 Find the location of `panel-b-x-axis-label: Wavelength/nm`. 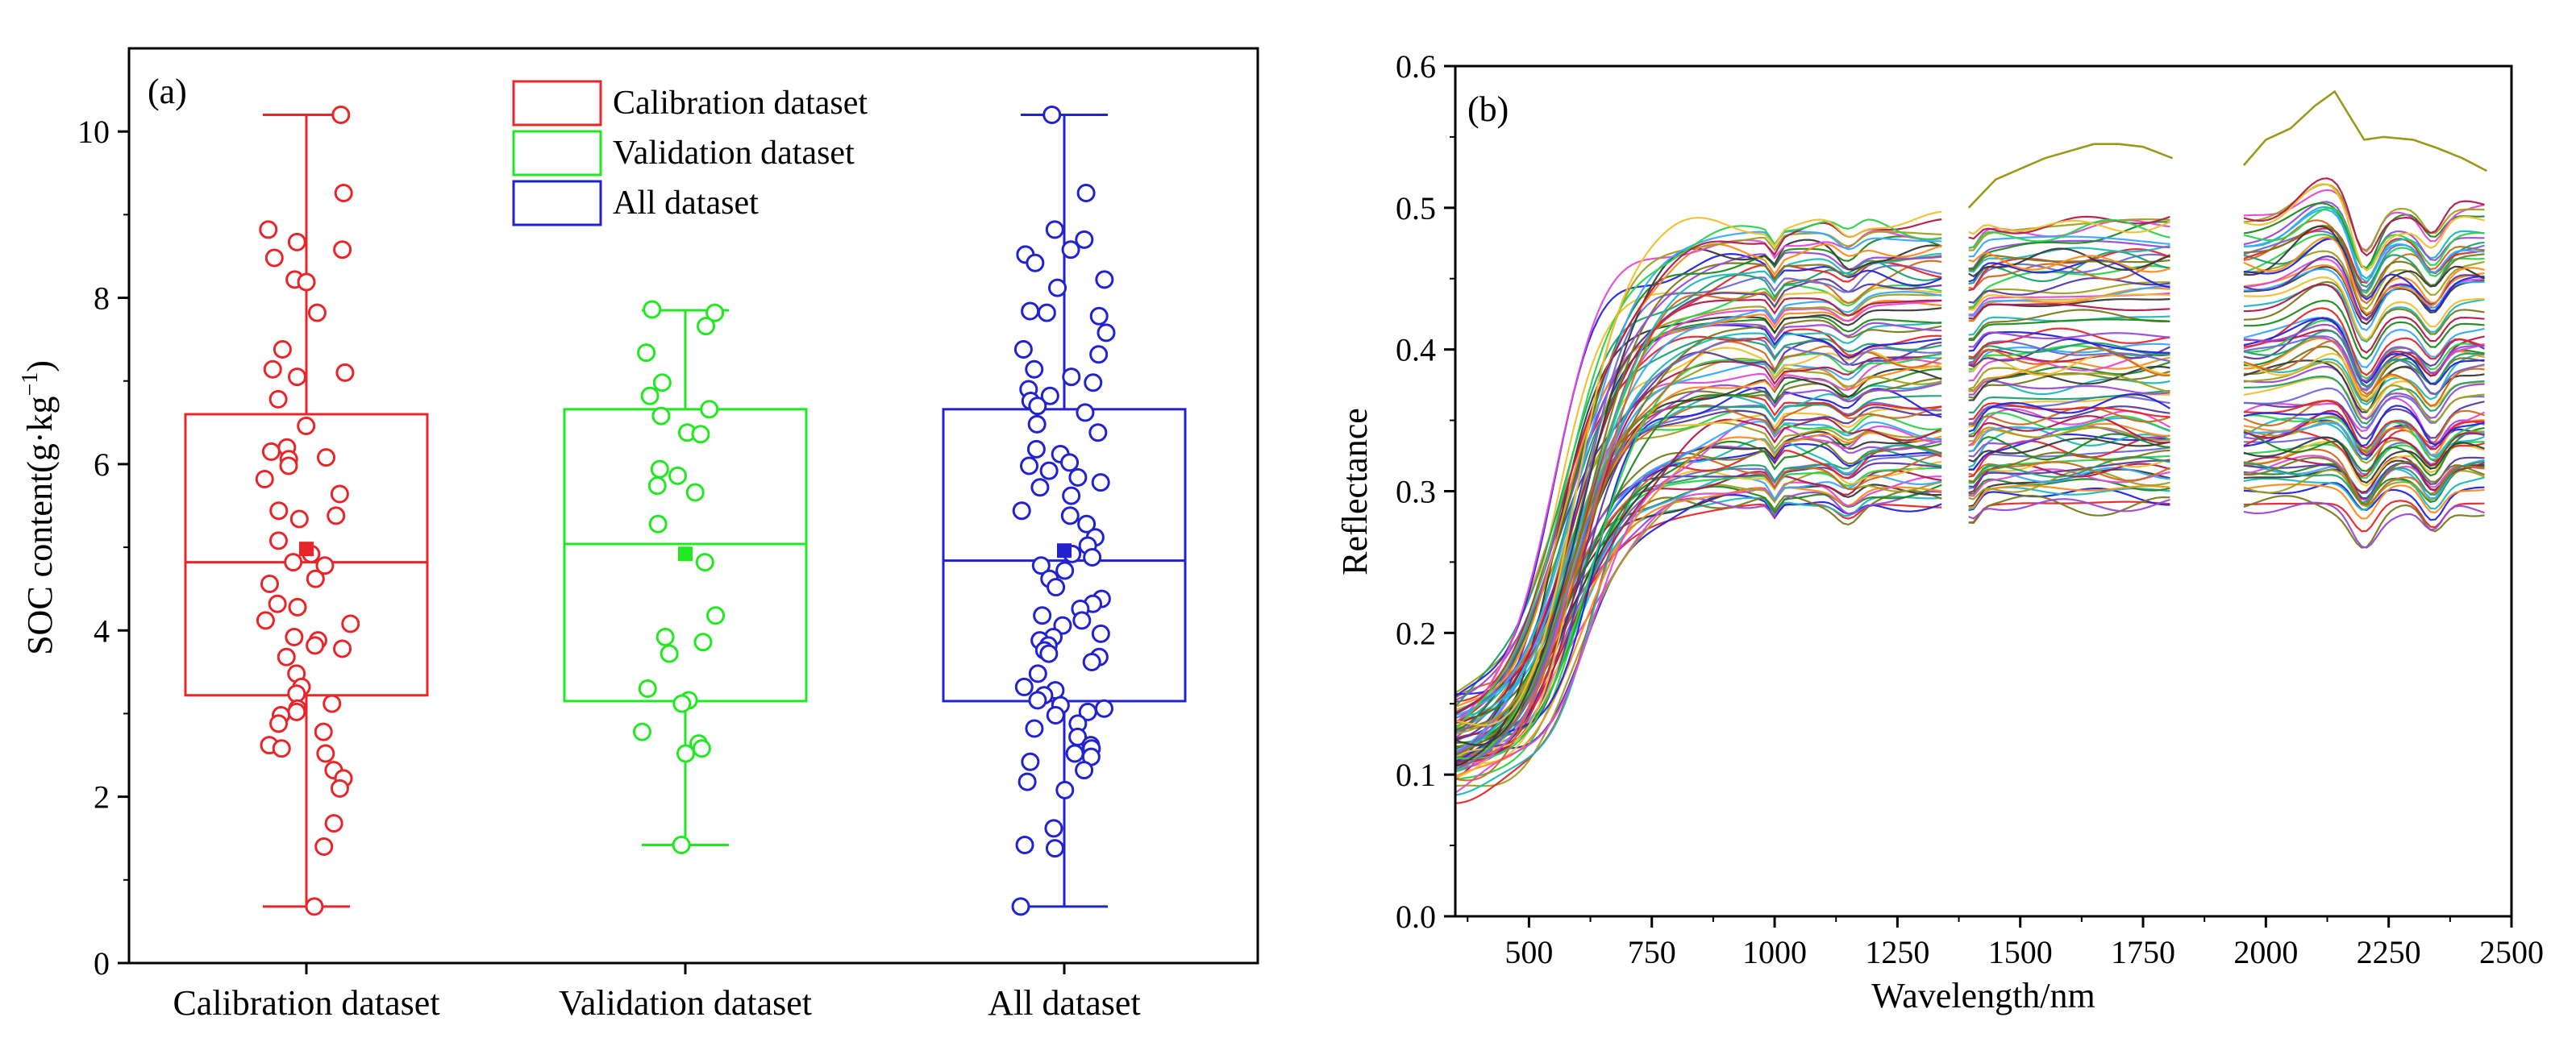

panel-b-x-axis-label: Wavelength/nm is located at coordinates (1983, 995).